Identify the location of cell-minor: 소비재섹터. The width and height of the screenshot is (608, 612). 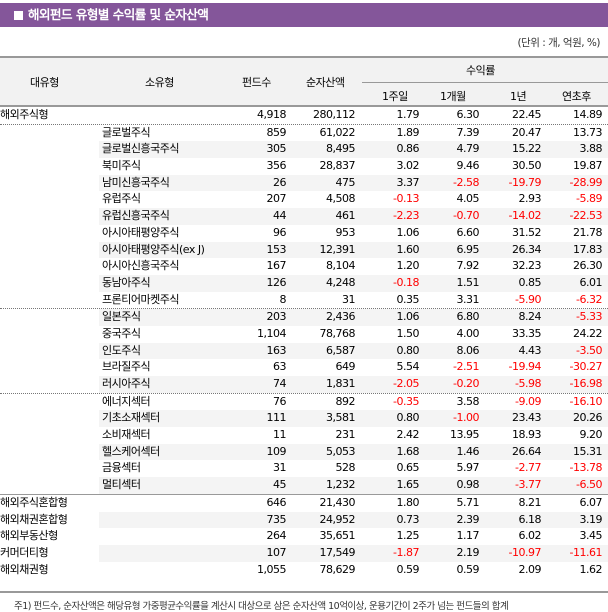
(126, 435).